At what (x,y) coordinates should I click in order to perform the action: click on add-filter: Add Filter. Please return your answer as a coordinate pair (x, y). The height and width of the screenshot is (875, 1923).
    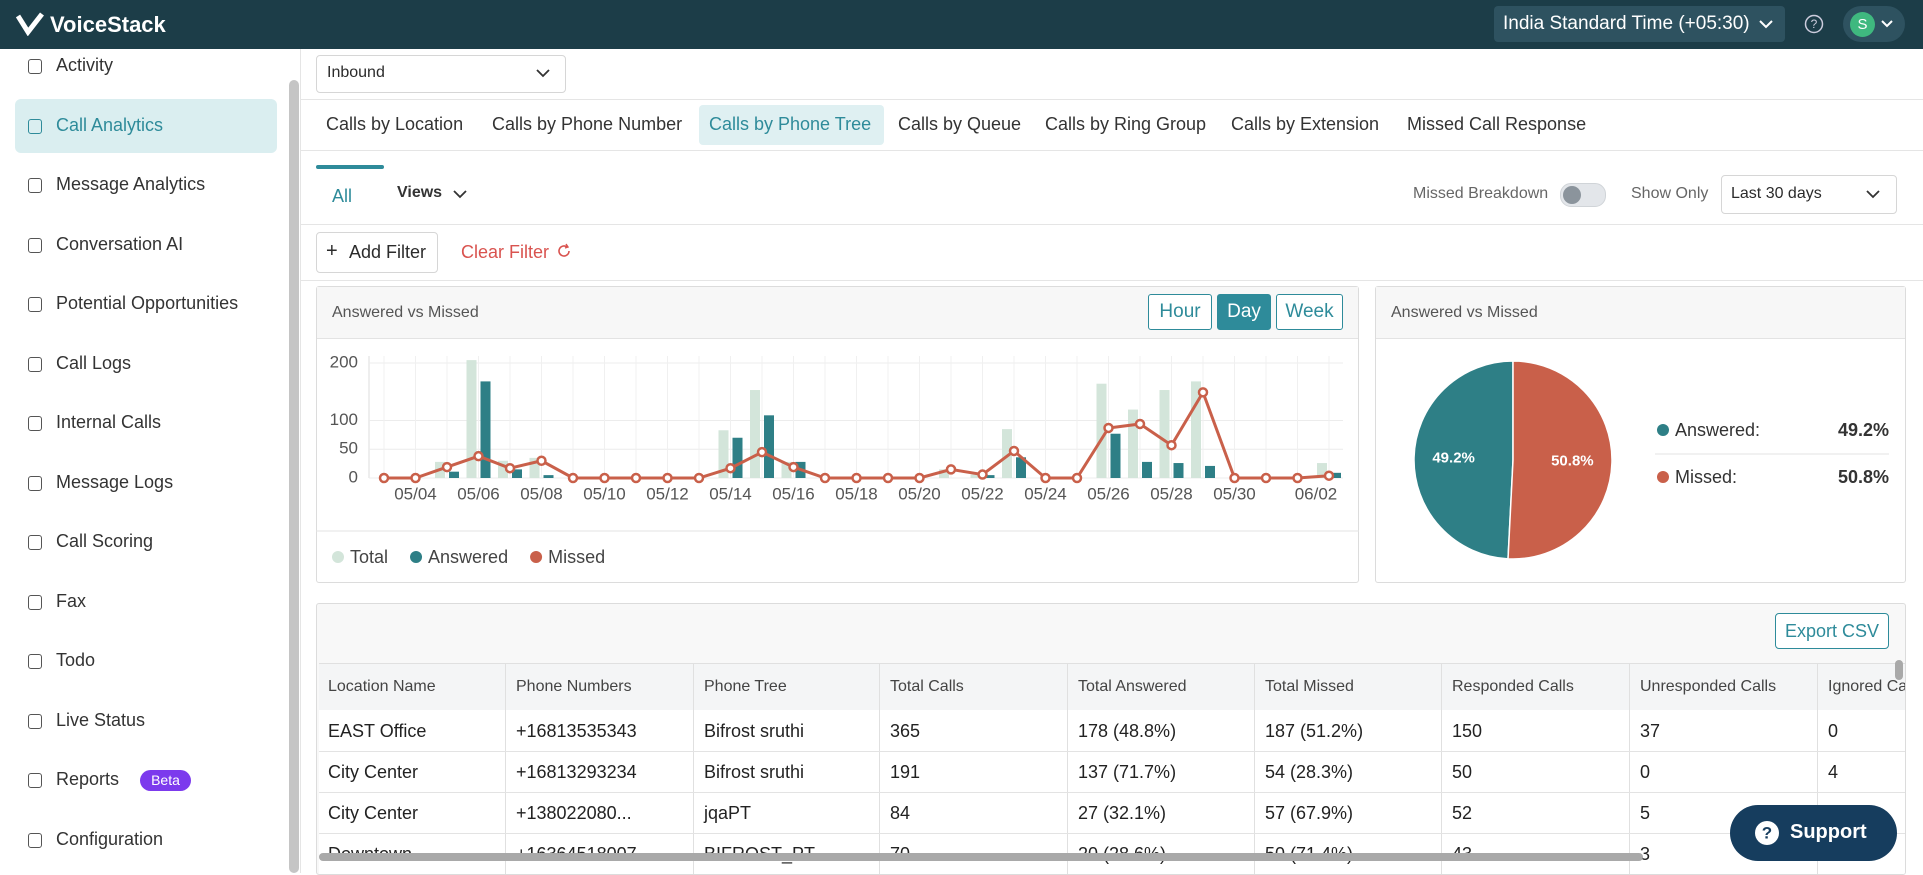
    Looking at the image, I should click on (388, 252).